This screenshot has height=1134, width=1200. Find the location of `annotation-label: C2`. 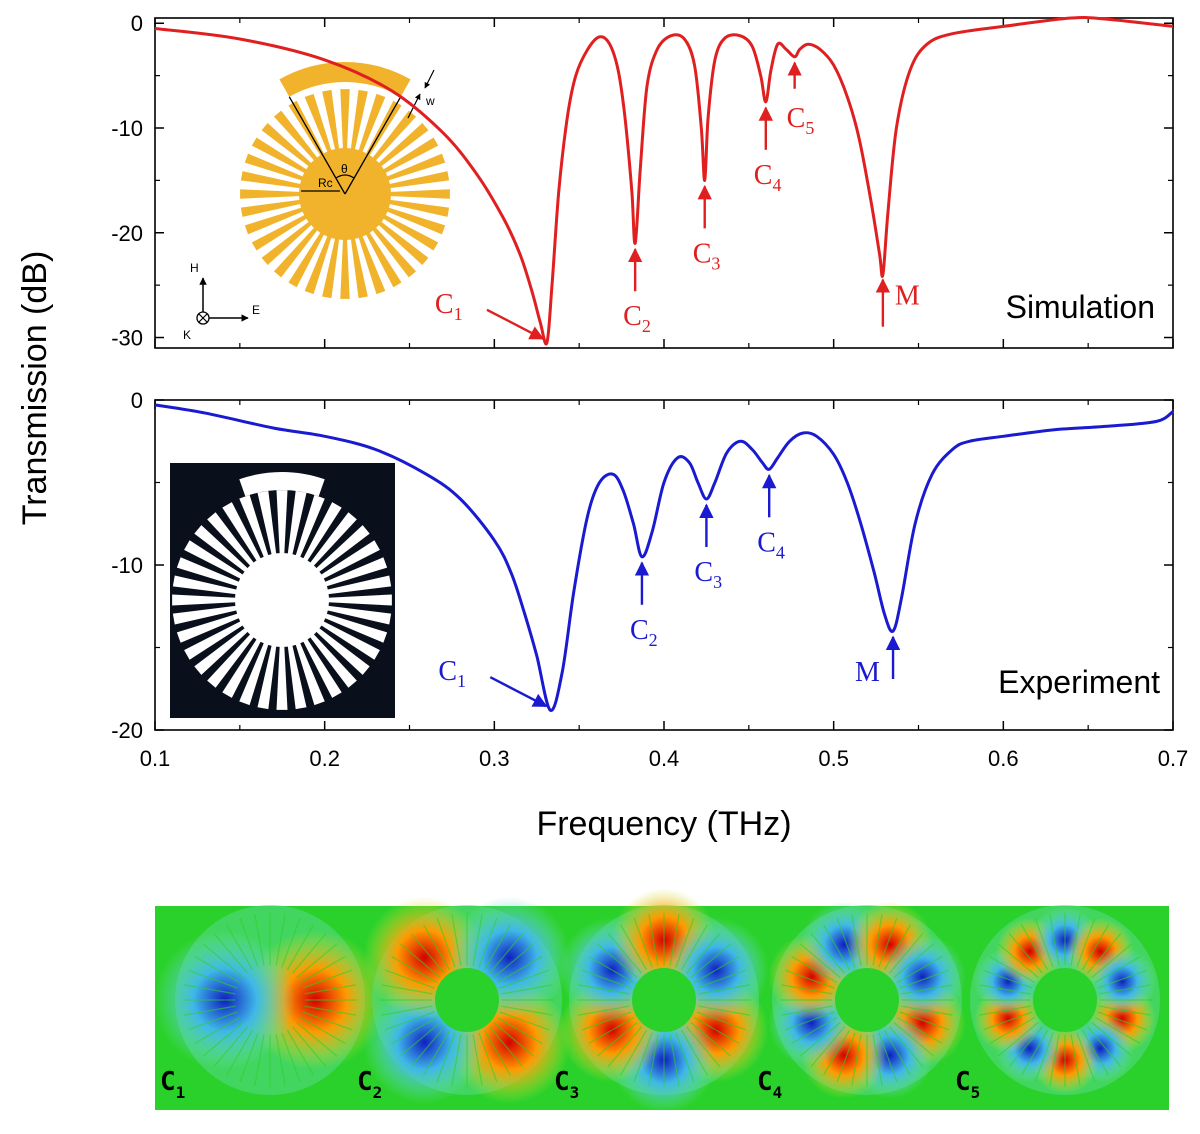

annotation-label: C2 is located at coordinates (637, 318).